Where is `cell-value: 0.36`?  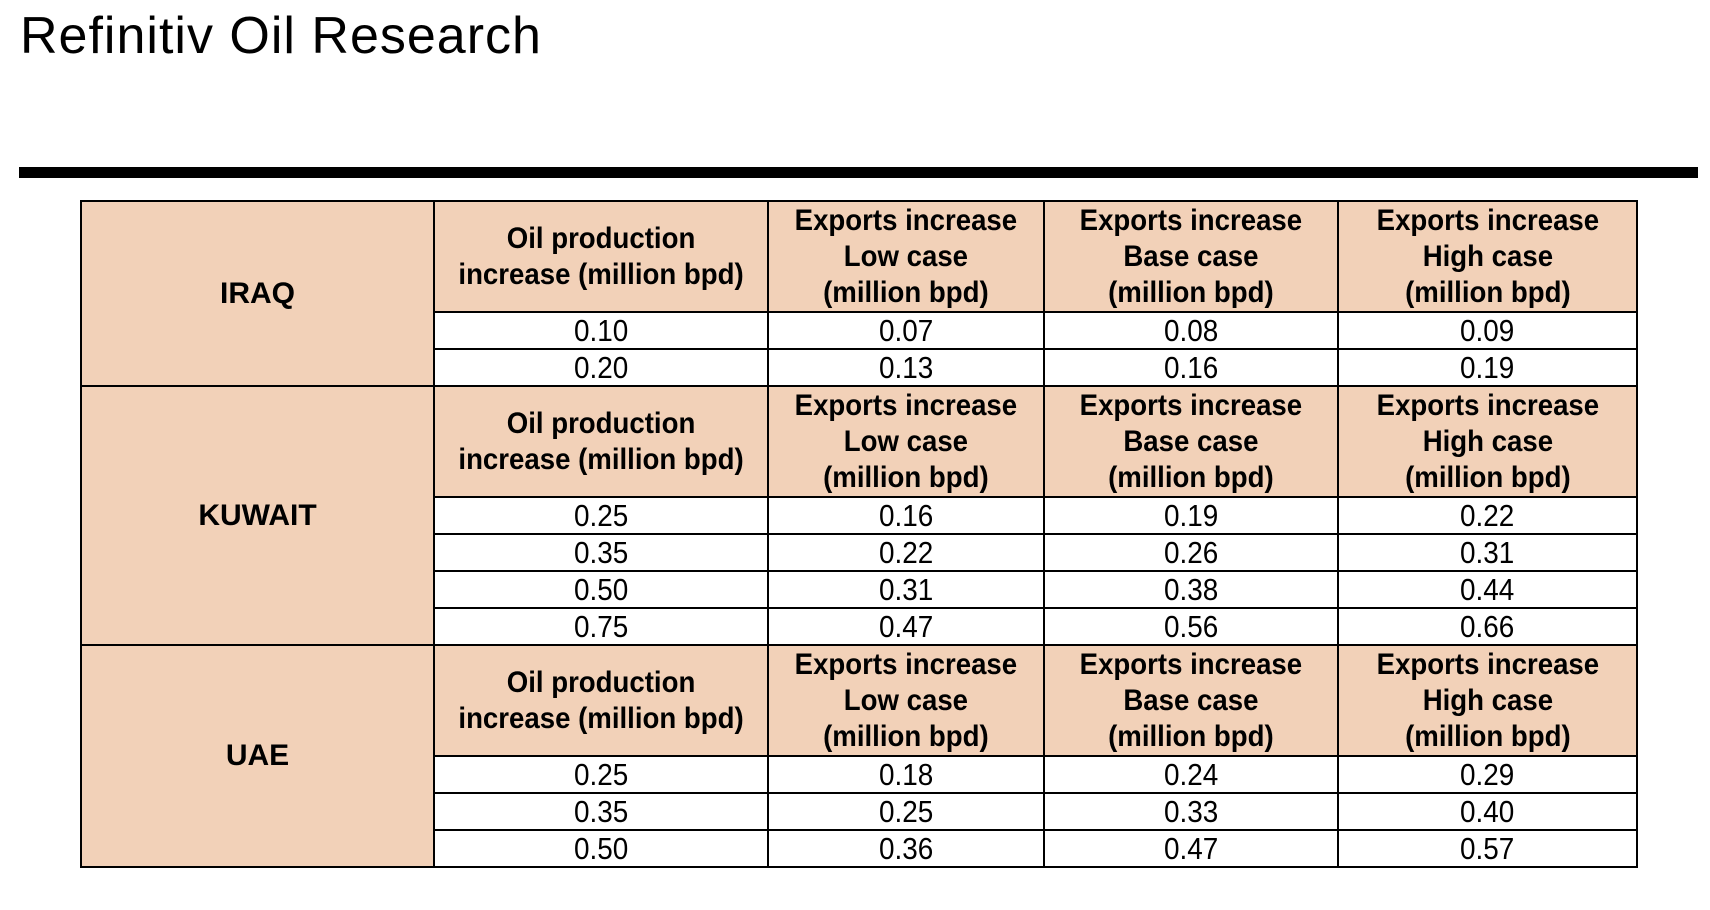 cell-value: 0.36 is located at coordinates (906, 848).